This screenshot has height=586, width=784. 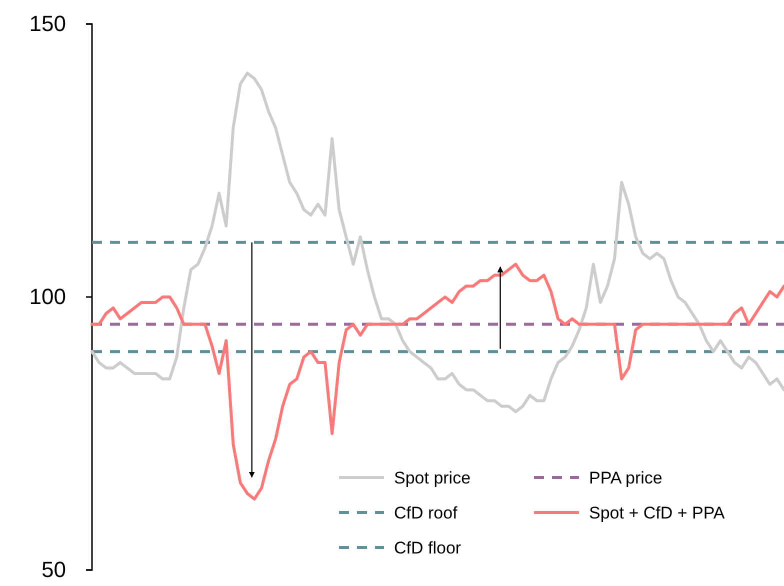 What do you see at coordinates (432, 478) in the screenshot?
I see `legend-label: Spot price` at bounding box center [432, 478].